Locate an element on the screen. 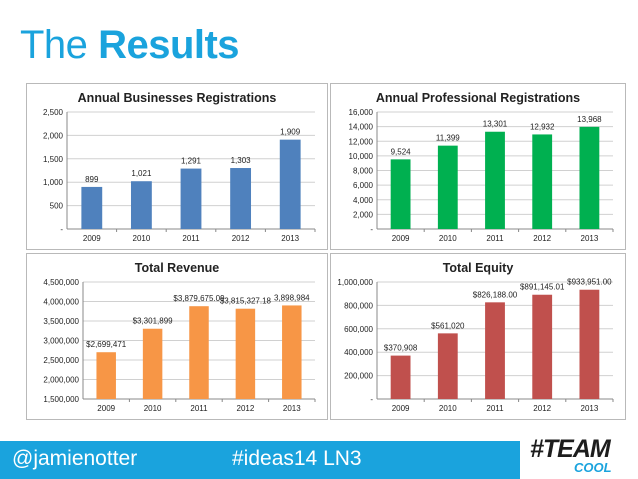 This screenshot has width=638, height=479. chart-title: Total Equity is located at coordinates (478, 268).